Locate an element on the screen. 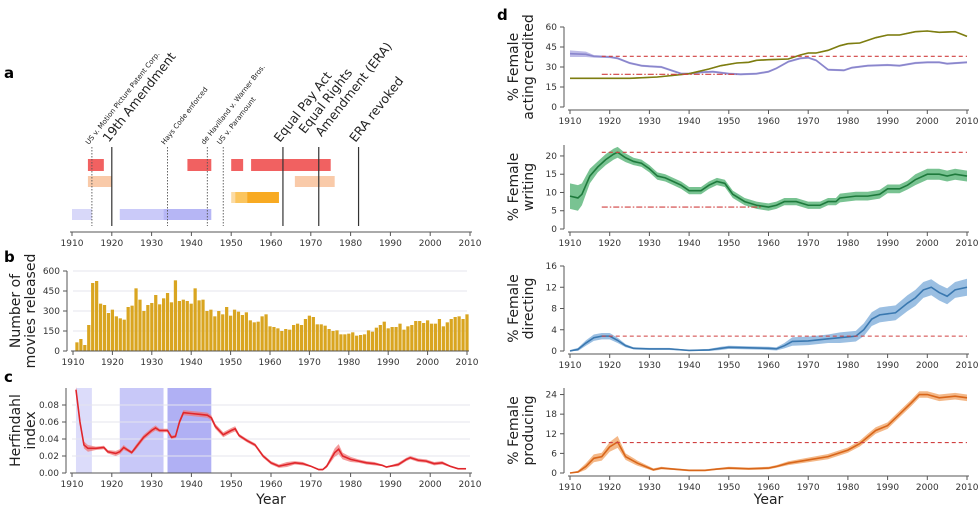 The height and width of the screenshot is (512, 980). y-axis-label: % Femalewriting is located at coordinates (521, 187).